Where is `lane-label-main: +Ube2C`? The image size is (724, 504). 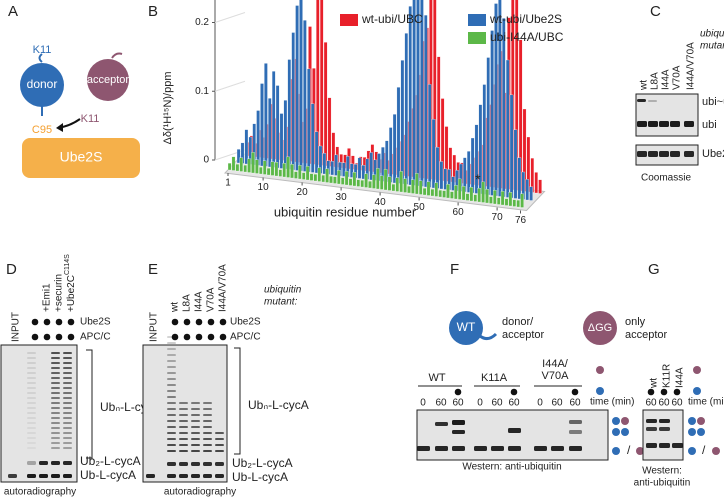 lane-label-main: +Ube2C is located at coordinates (71, 293).